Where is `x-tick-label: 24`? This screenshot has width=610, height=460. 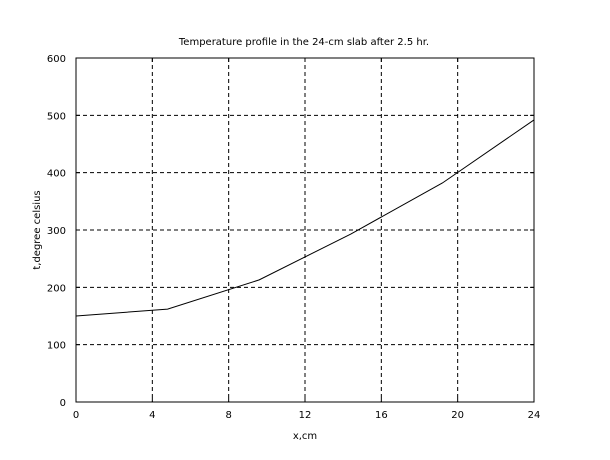
x-tick-label: 24 is located at coordinates (534, 415).